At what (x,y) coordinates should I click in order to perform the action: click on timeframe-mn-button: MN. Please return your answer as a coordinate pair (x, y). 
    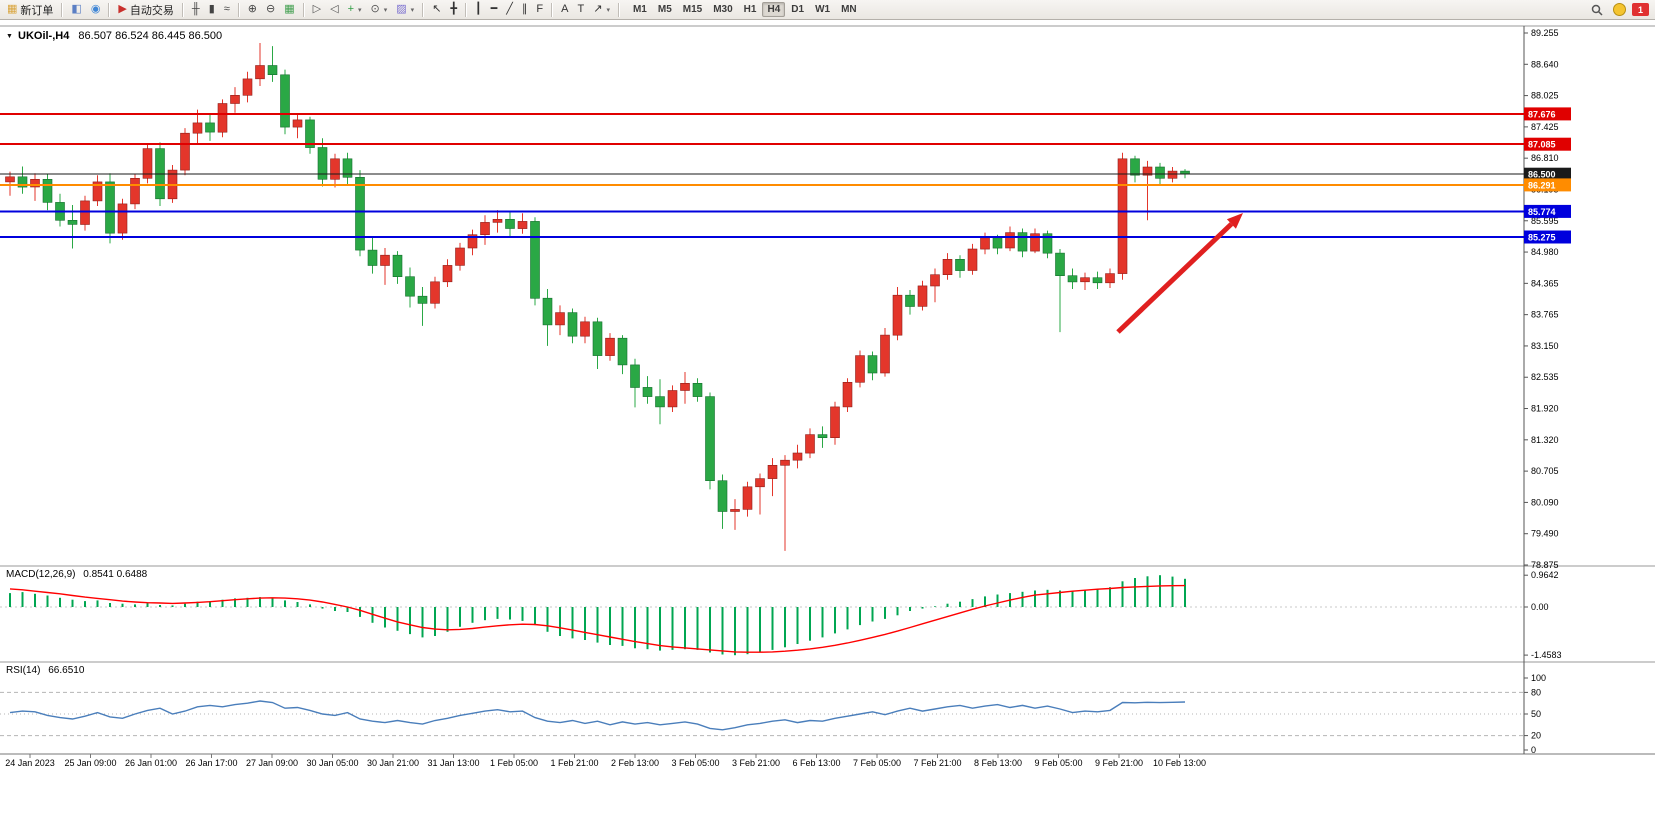
    Looking at the image, I should click on (849, 9).